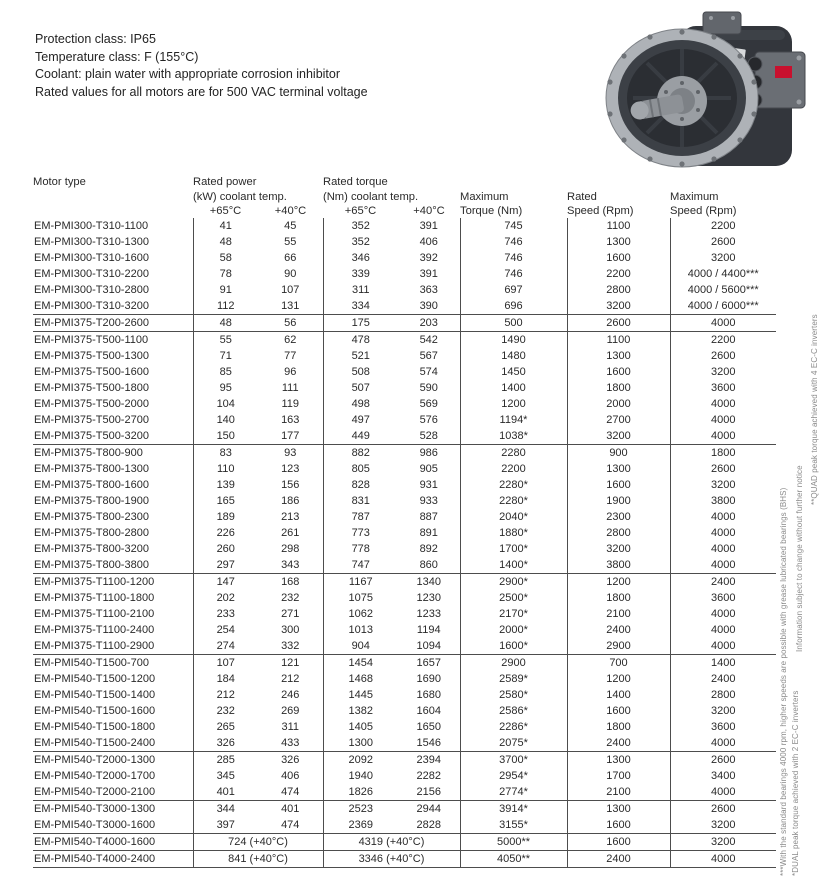 Image resolution: width=830 pixels, height=880 pixels. What do you see at coordinates (290, 581) in the screenshot?
I see `cell-power-40: 168` at bounding box center [290, 581].